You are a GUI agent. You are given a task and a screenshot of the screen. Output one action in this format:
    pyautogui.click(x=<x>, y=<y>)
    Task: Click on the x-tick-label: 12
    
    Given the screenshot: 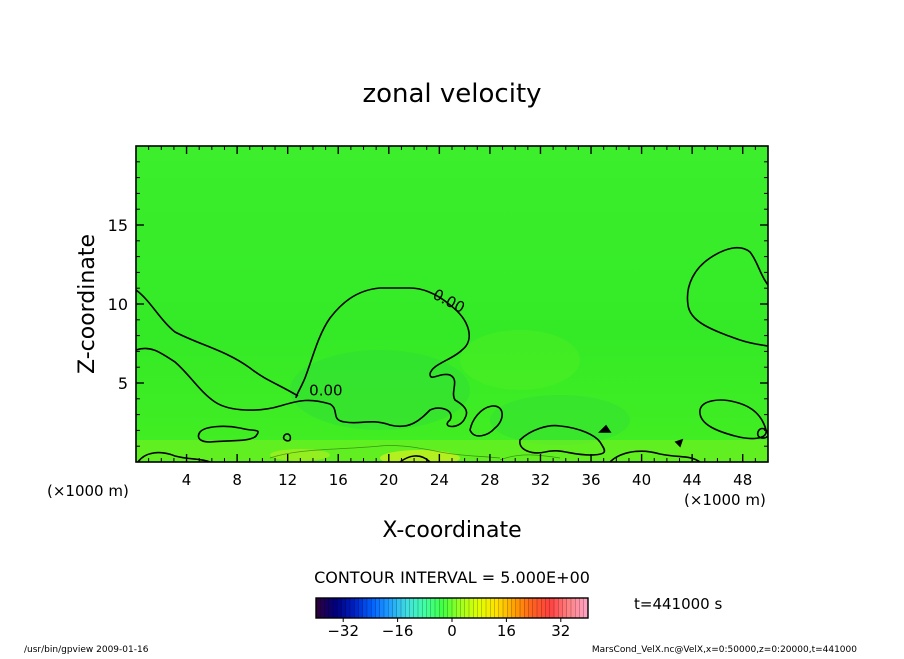 What is the action you would take?
    pyautogui.click(x=287, y=480)
    